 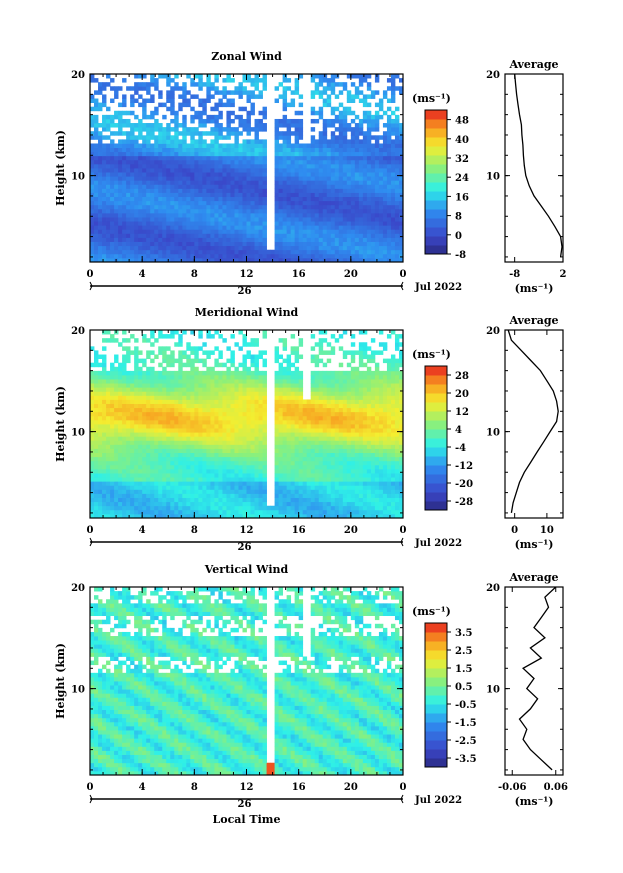 I want to click on panel-title: Meridional Wind, so click(x=247, y=312).